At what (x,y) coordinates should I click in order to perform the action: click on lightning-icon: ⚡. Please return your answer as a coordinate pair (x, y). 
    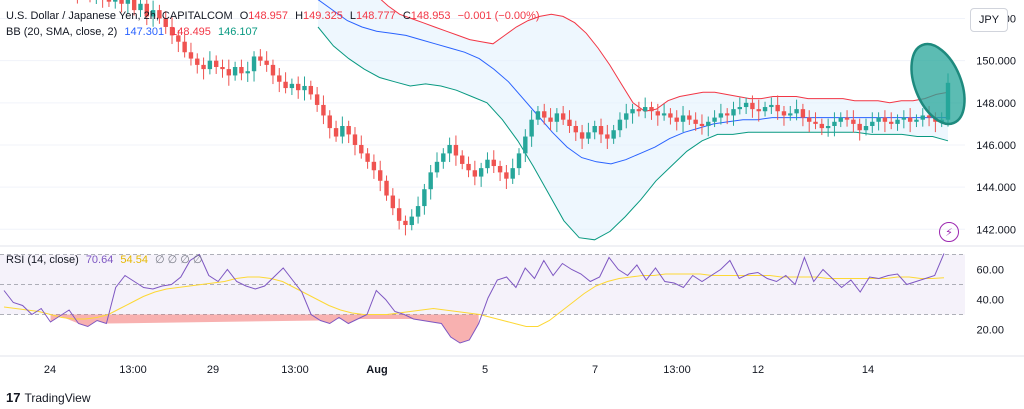
    Looking at the image, I should click on (949, 232).